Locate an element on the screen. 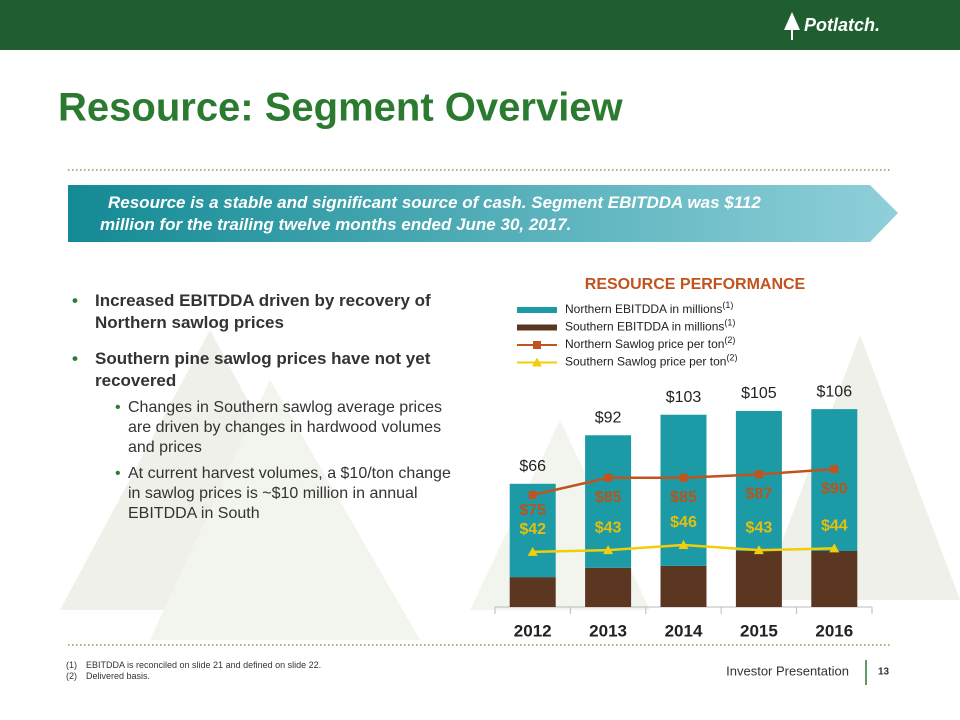 This screenshot has width=960, height=720. banner-arrow is located at coordinates (483, 213).